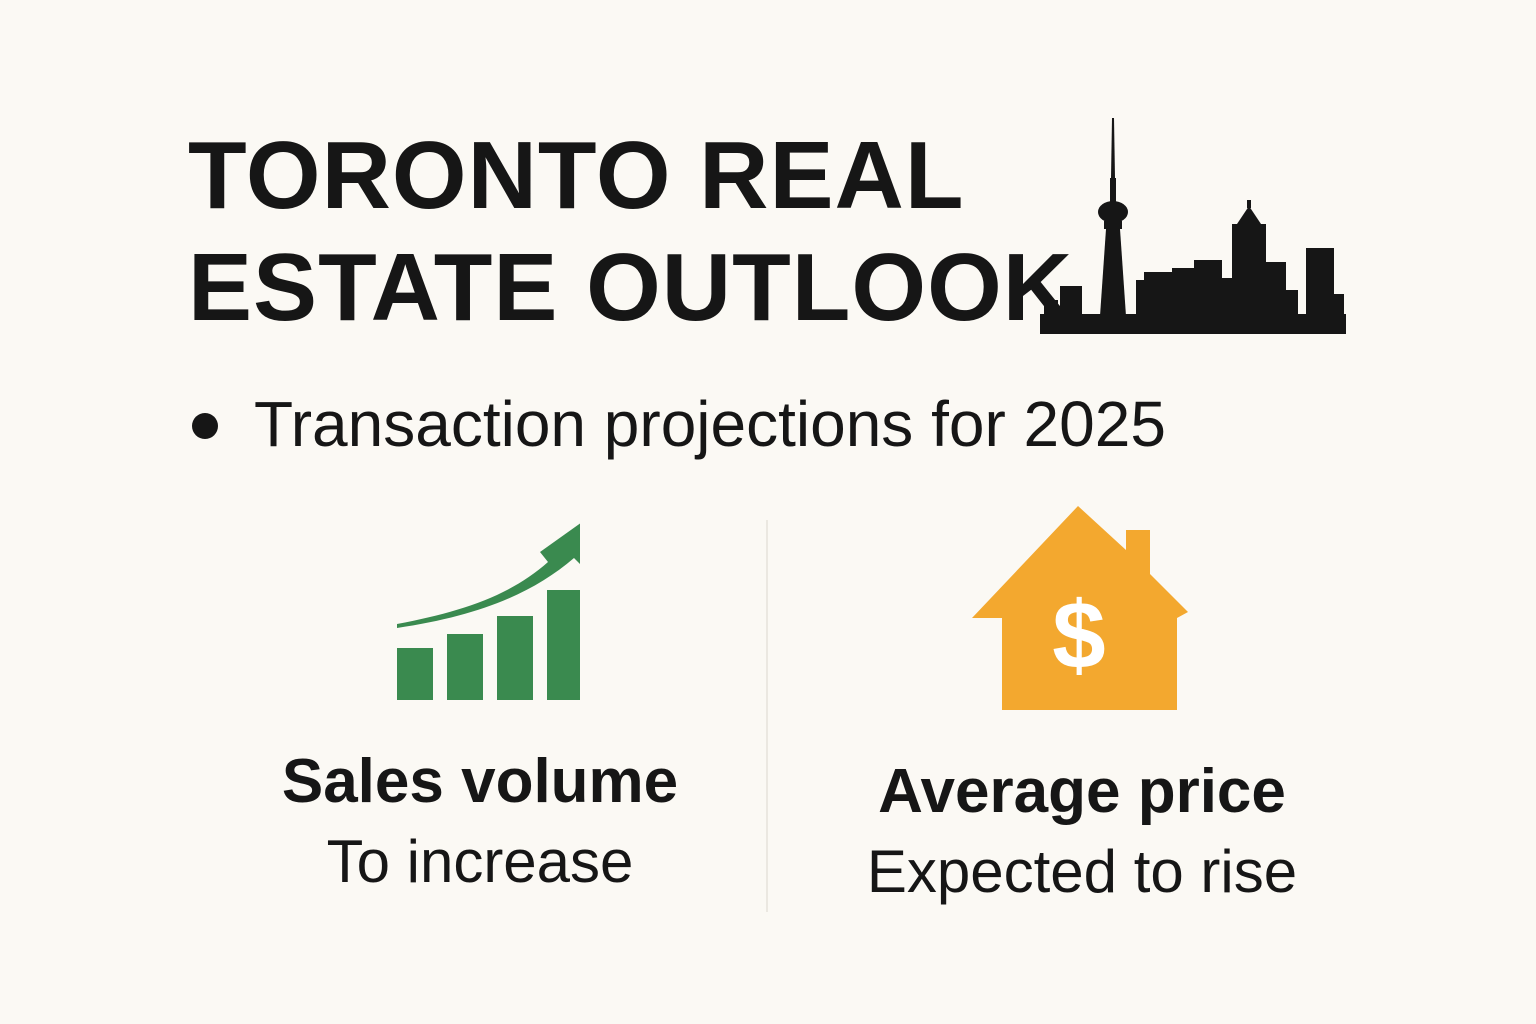 This screenshot has height=1024, width=1536. Describe the element at coordinates (488, 611) in the screenshot. I see `bar-chart-up-arrow-icon` at that location.